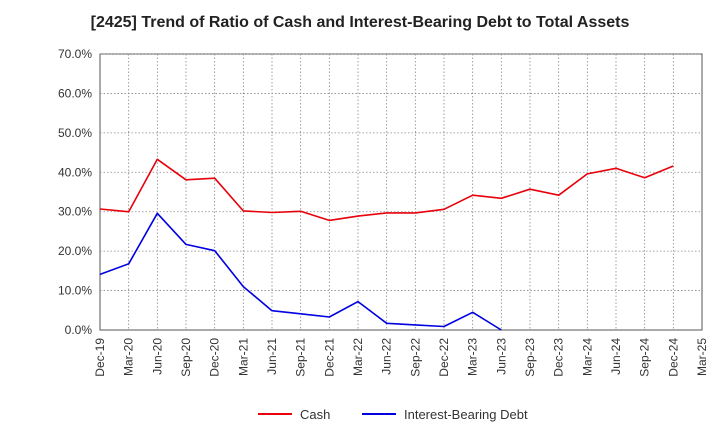 The width and height of the screenshot is (720, 440). Describe the element at coordinates (75, 212) in the screenshot. I see `y-tick-label: 30.0%` at that location.